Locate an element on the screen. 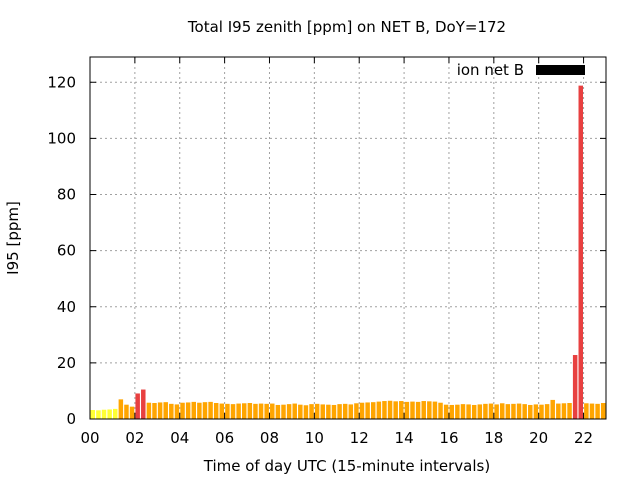  y-tick-label: 60 is located at coordinates (66, 251).